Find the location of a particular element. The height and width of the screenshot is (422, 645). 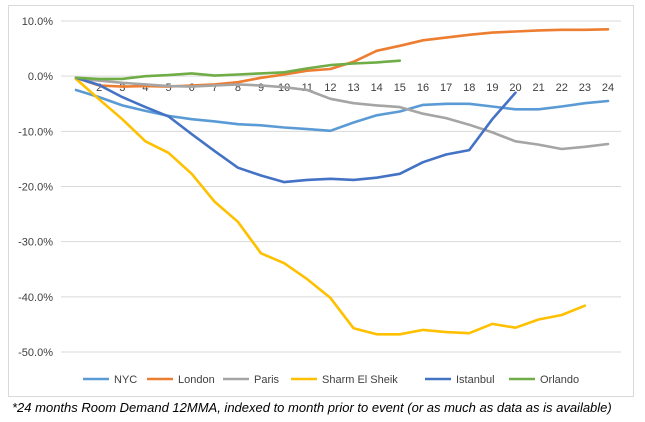

x-tick-label: 3 is located at coordinates (122, 88).